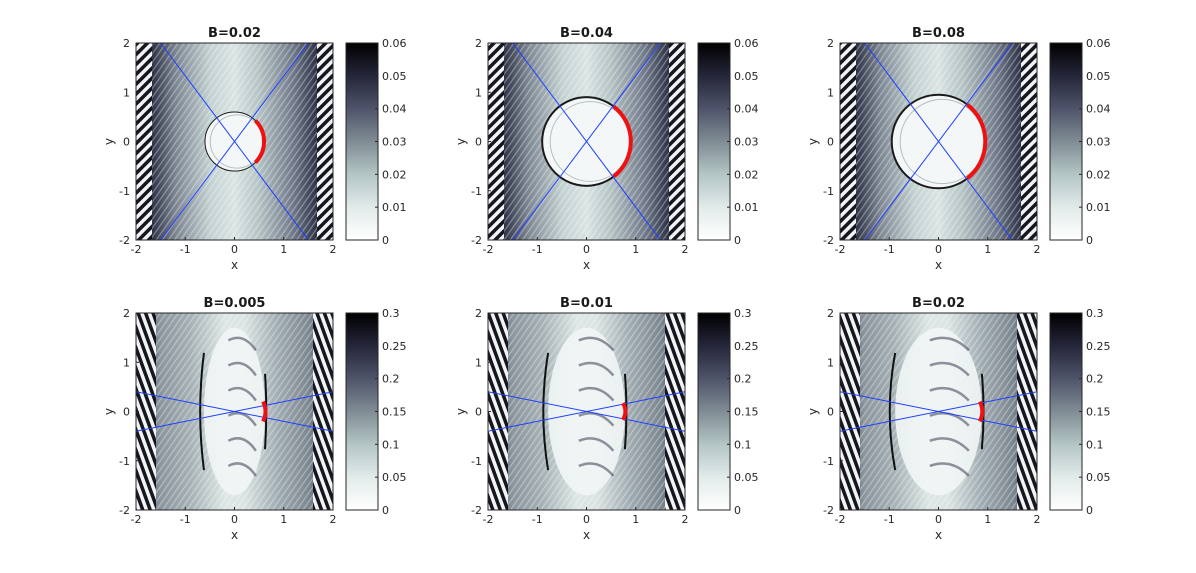 This screenshot has height=573, width=1196. Describe the element at coordinates (746, 142) in the screenshot. I see `colorbar-tick-label: 0.03` at that location.